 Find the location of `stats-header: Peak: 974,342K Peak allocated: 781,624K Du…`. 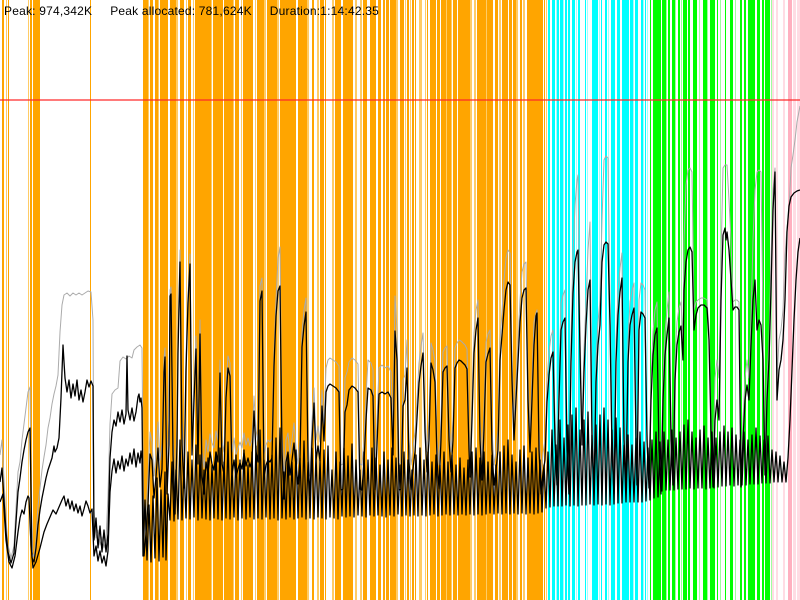

stats-header: Peak: 974,342K Peak allocated: 781,624K Du… is located at coordinates (191, 11).